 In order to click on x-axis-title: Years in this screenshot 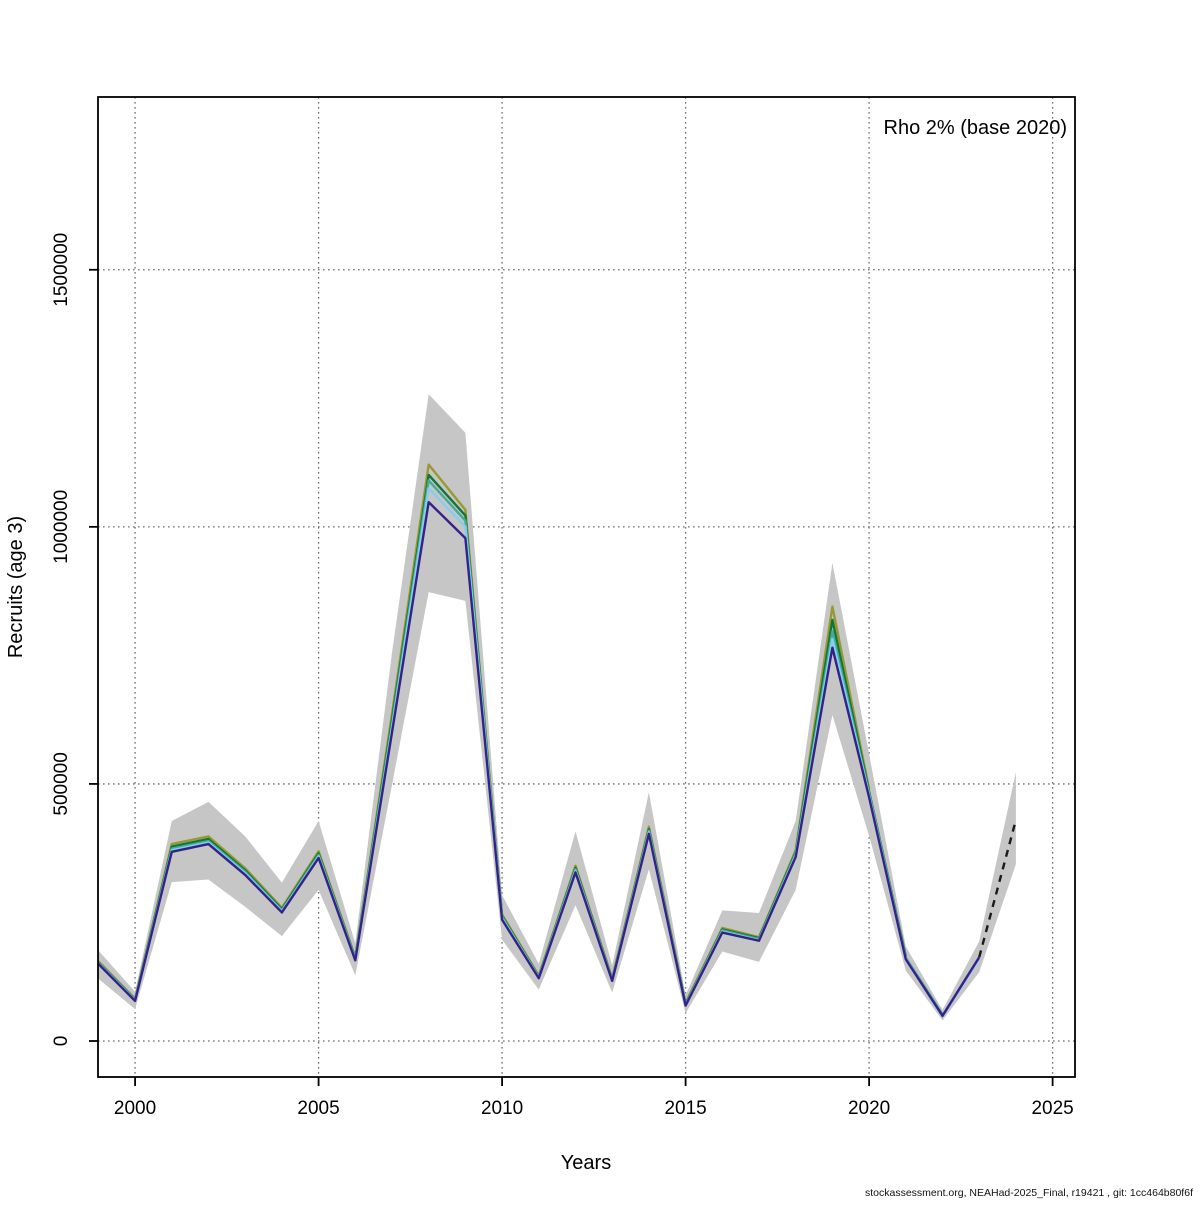, I will do `click(586, 1163)`.